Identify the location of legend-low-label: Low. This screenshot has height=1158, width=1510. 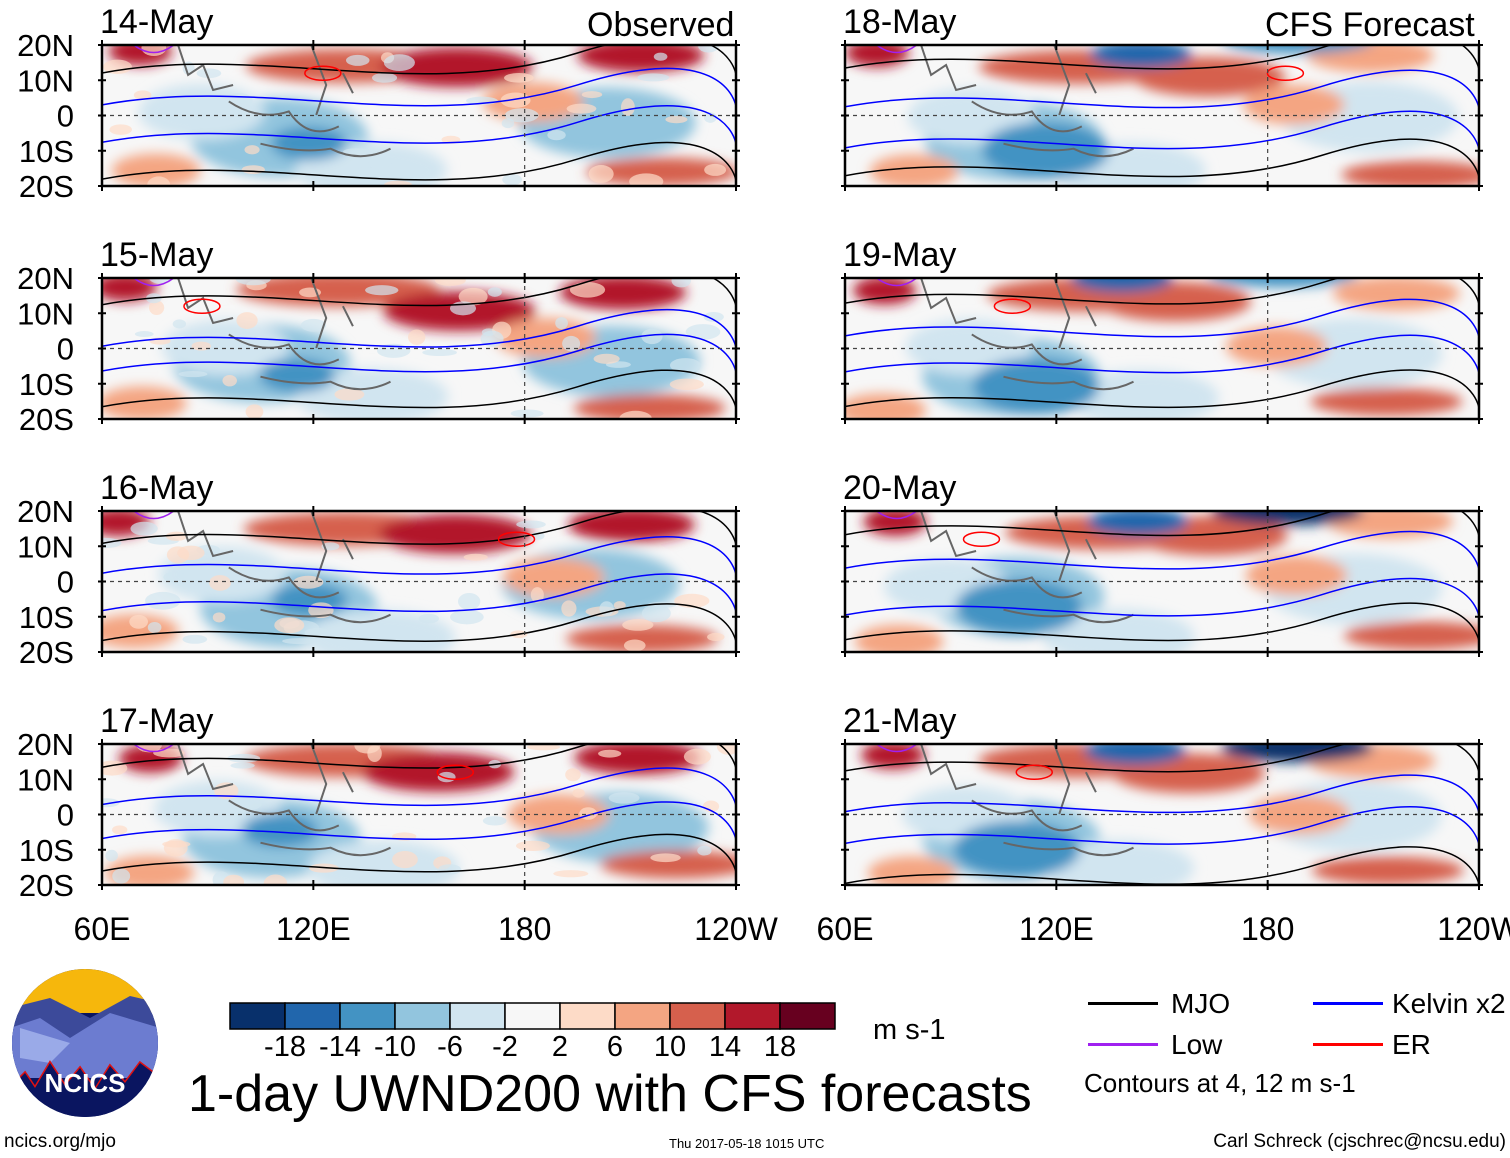
(1197, 1044).